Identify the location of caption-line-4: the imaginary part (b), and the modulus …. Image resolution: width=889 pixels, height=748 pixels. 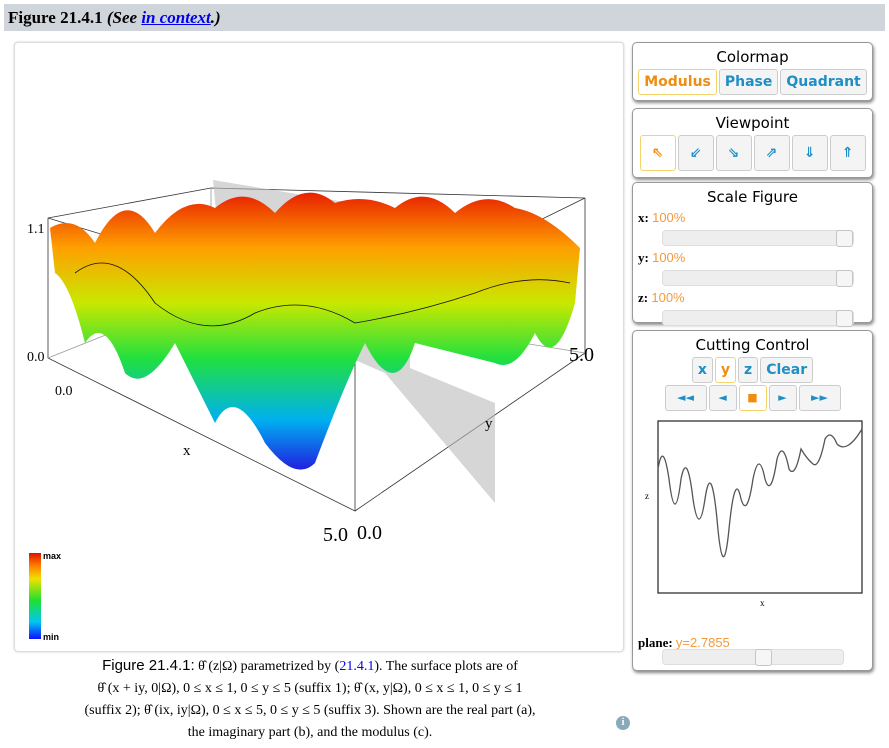
(310, 732).